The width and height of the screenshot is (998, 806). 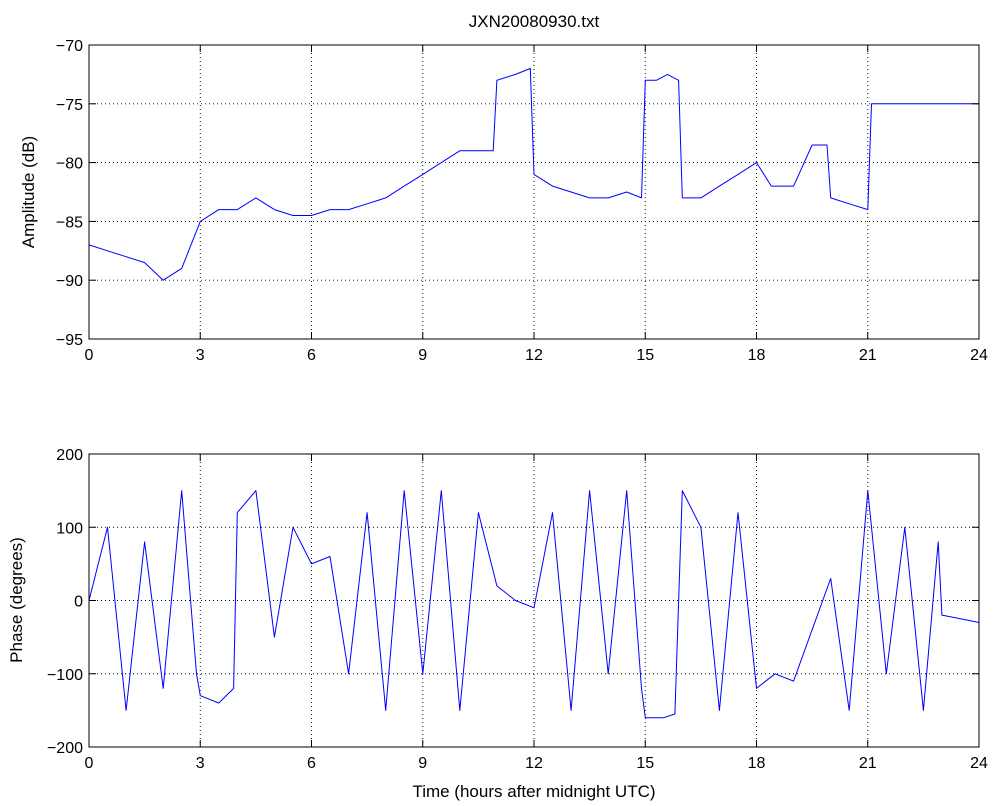 I want to click on phase-x-tick-label: 21, so click(x=868, y=763).